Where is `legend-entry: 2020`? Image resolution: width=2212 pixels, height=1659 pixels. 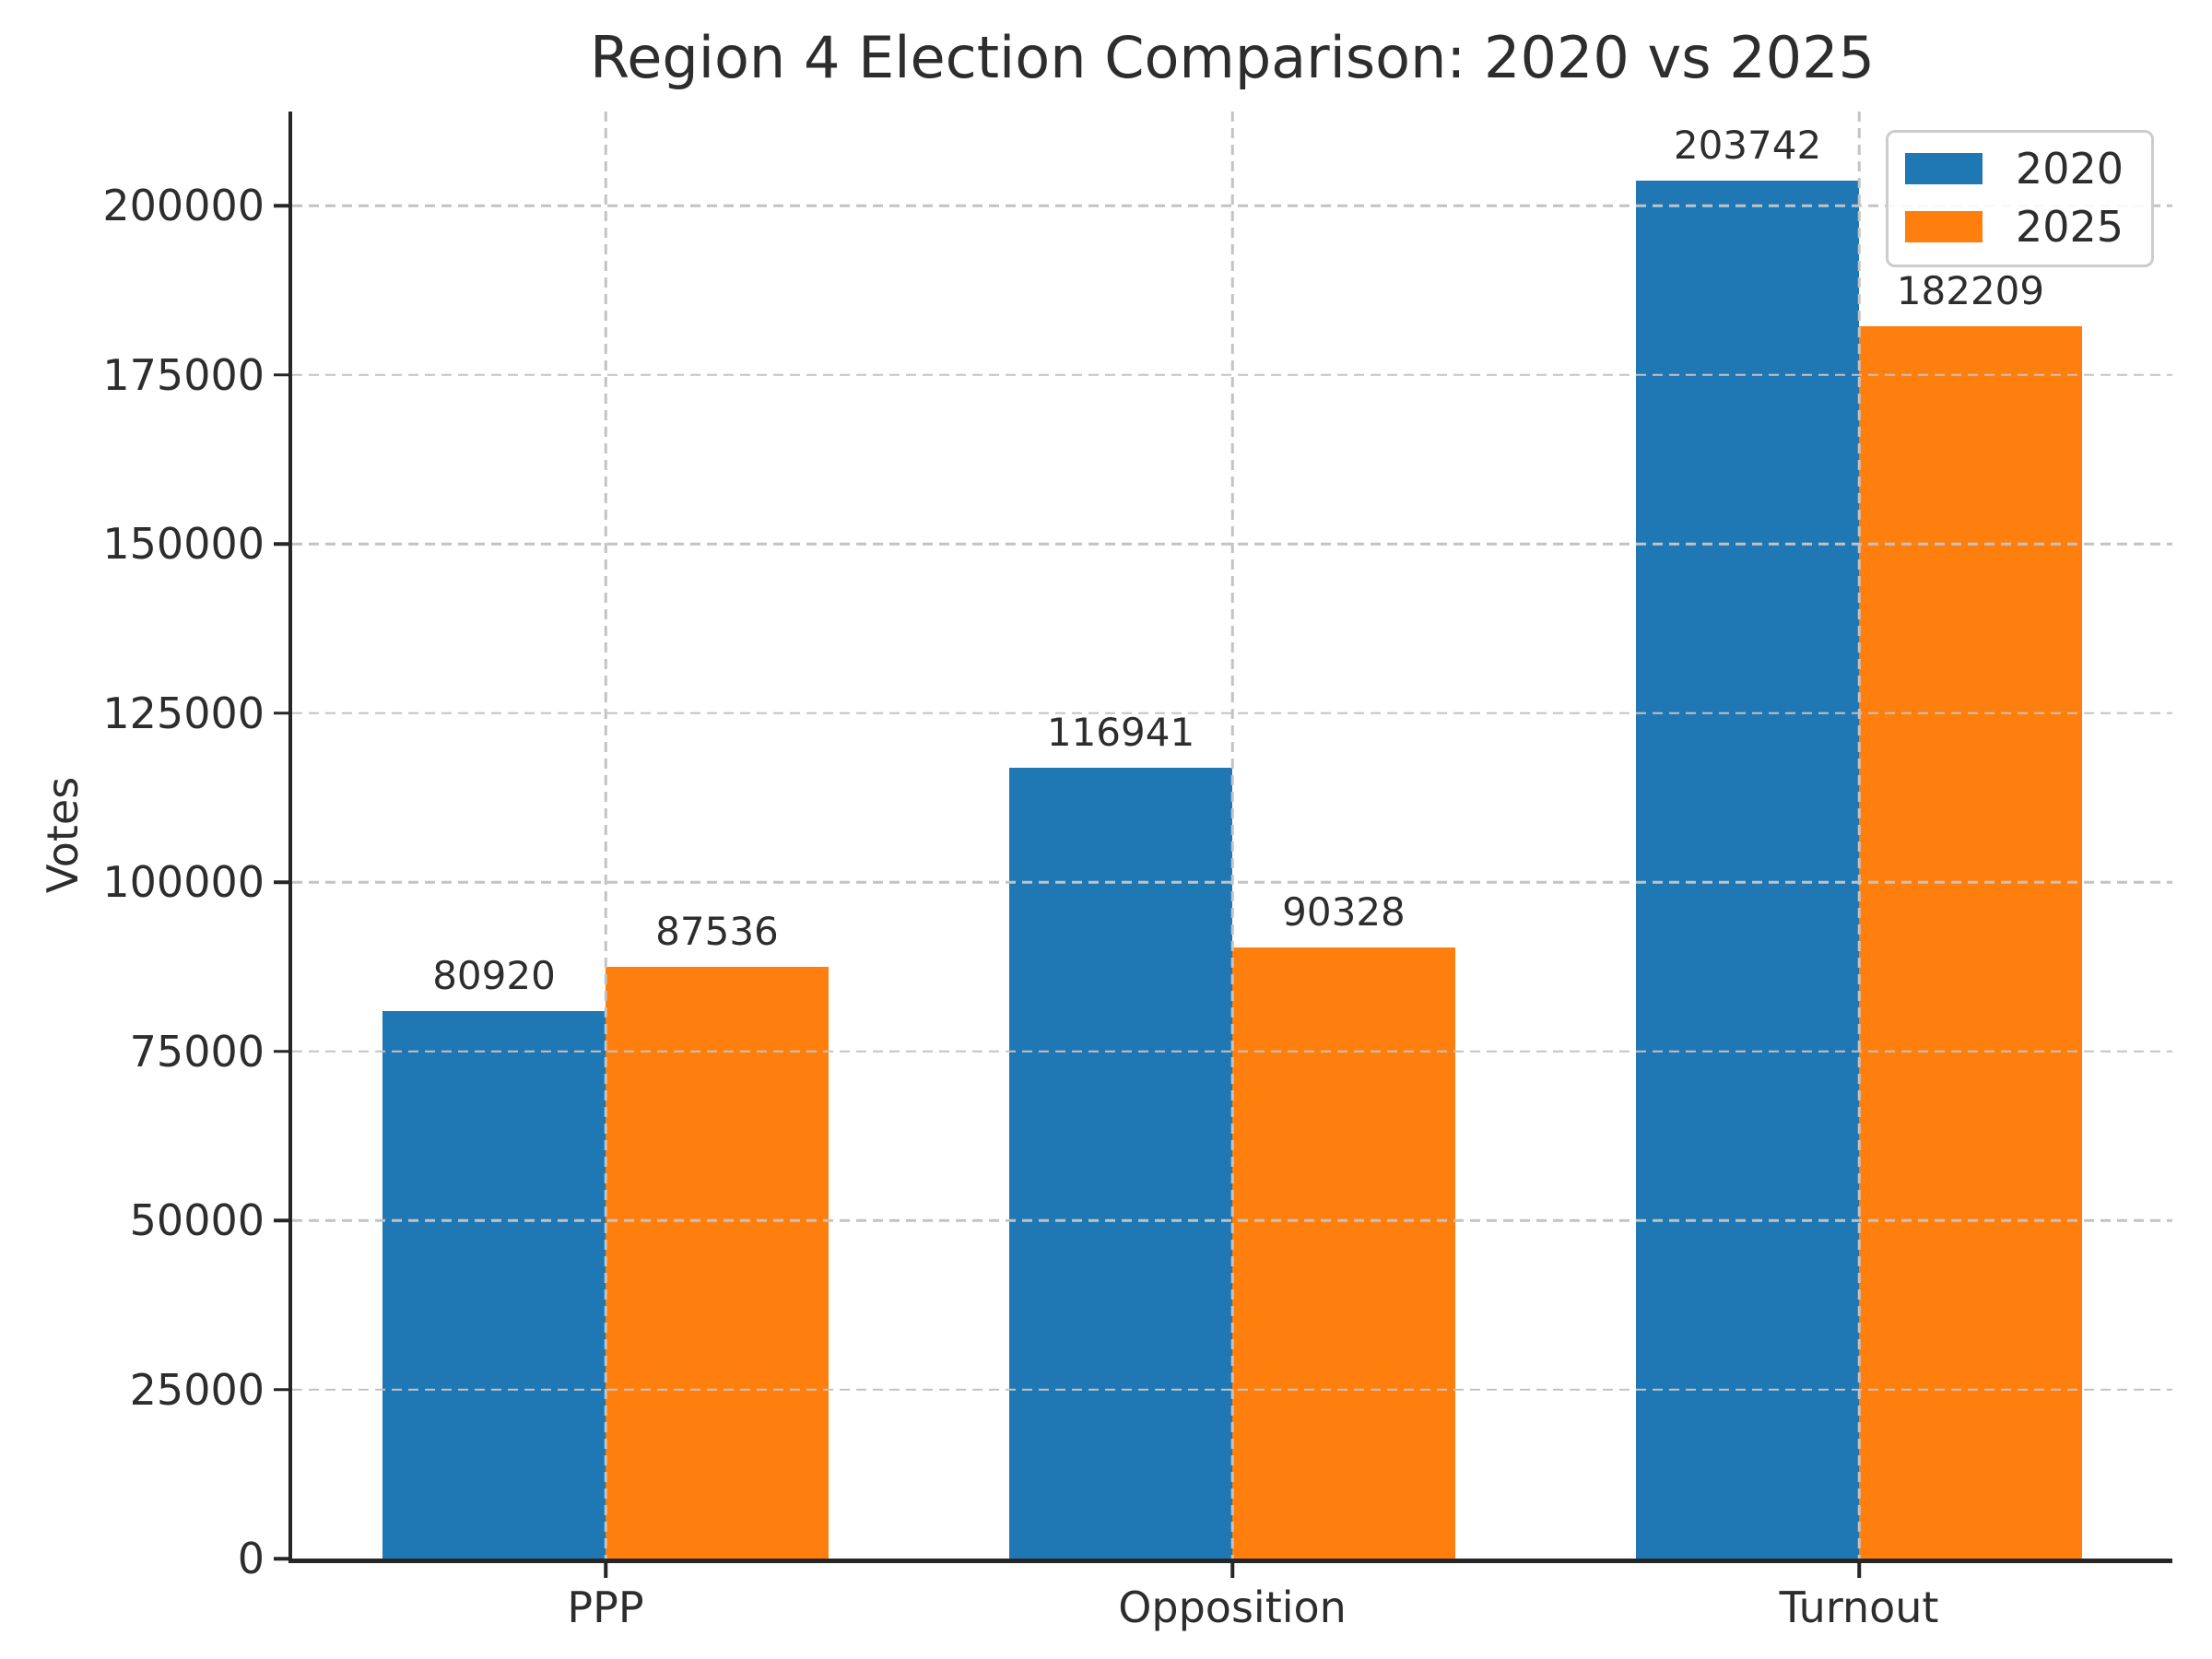
legend-entry: 2020 is located at coordinates (2014, 169).